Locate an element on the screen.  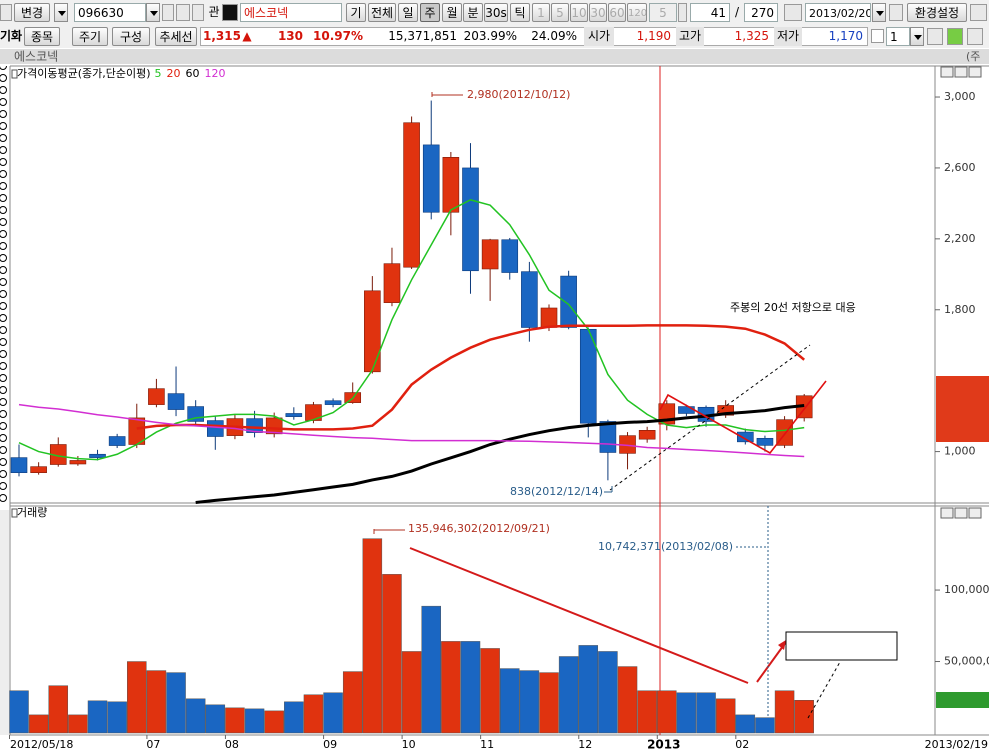
select: 1 is located at coordinates (898, 36).